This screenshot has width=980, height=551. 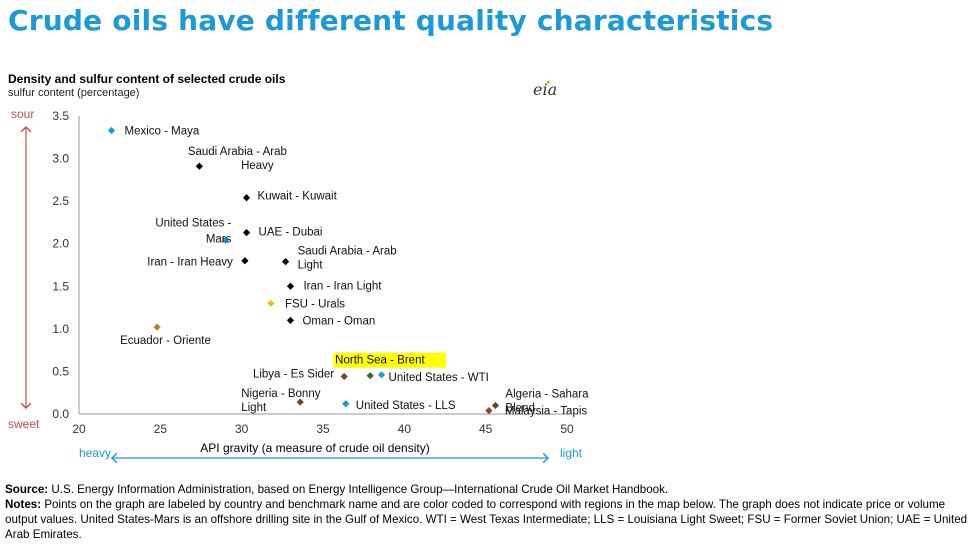 I want to click on x-tick-label: 20, so click(x=79, y=429).